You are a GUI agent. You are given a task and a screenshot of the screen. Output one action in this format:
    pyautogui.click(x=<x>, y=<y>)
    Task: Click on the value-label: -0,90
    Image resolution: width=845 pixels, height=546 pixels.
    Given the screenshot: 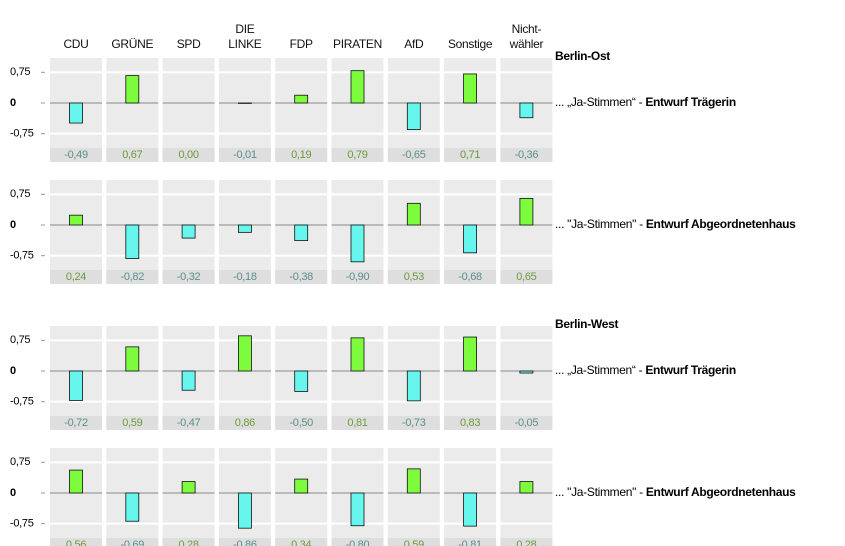 What is the action you would take?
    pyautogui.click(x=358, y=277)
    